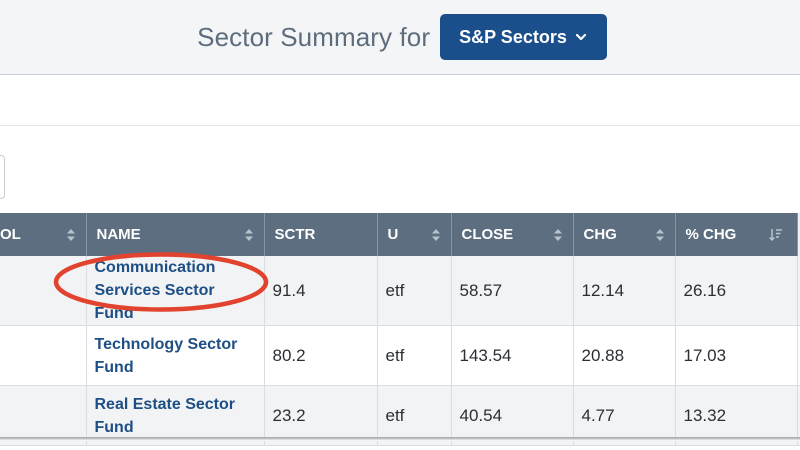 This screenshot has height=450, width=800. I want to click on chevron-down-icon, so click(580, 37).